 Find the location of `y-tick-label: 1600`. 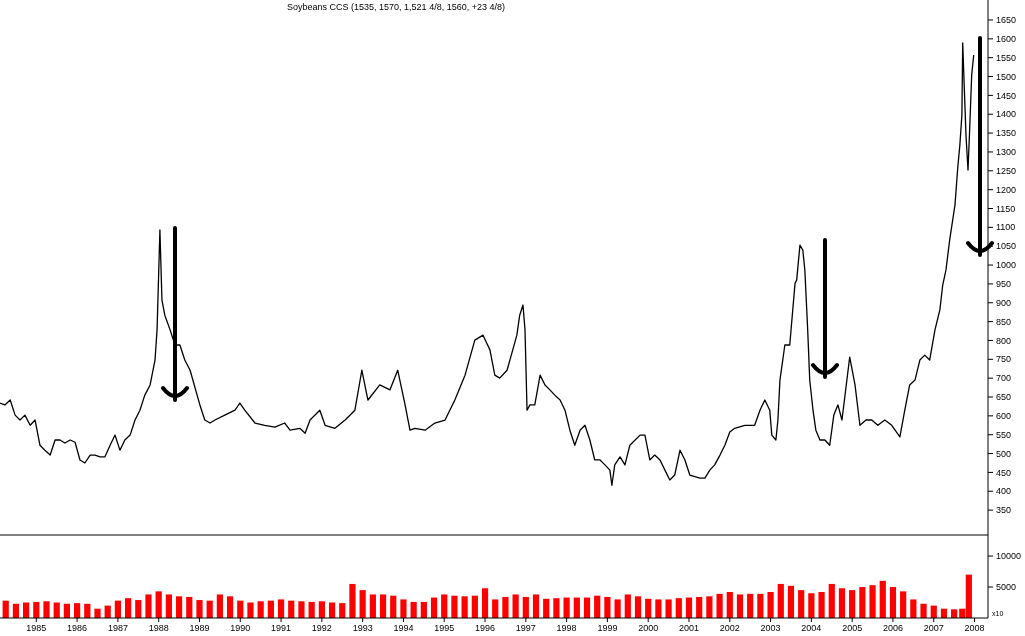

y-tick-label: 1600 is located at coordinates (1006, 38).